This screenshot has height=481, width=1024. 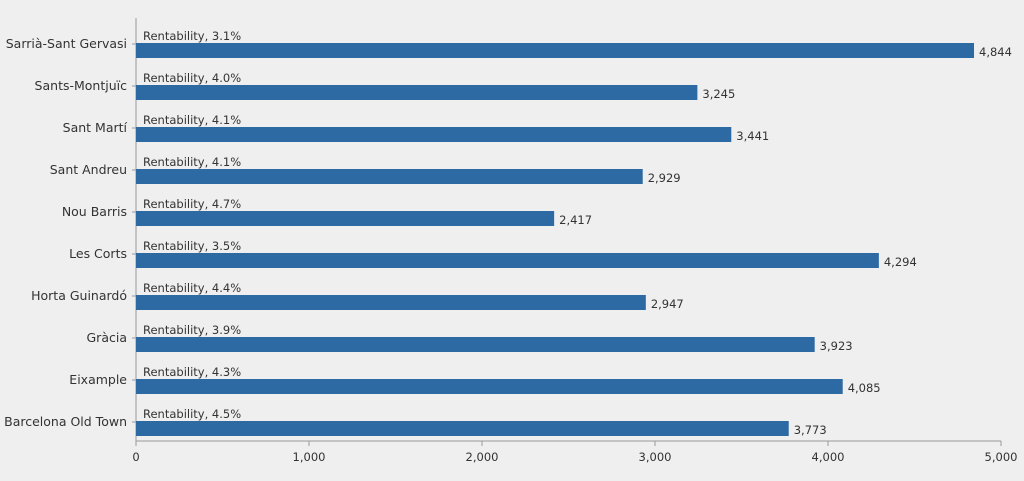 I want to click on value-label: 2,417, so click(x=575, y=220).